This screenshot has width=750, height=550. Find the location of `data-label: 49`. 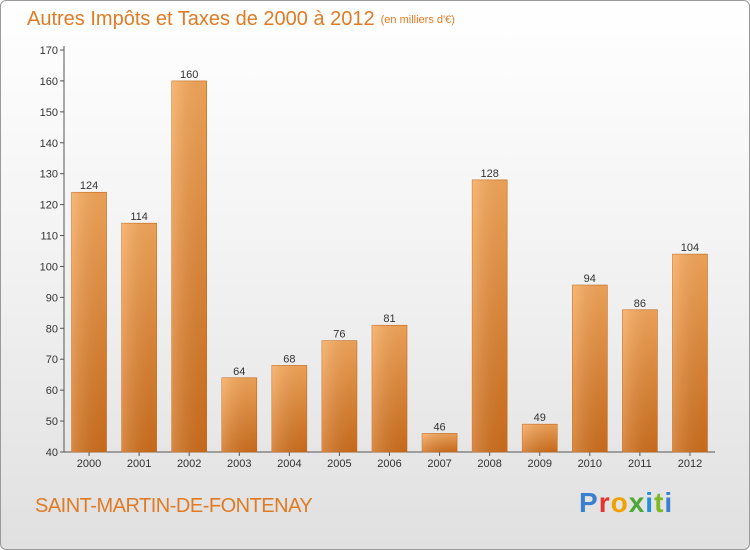

data-label: 49 is located at coordinates (540, 418).